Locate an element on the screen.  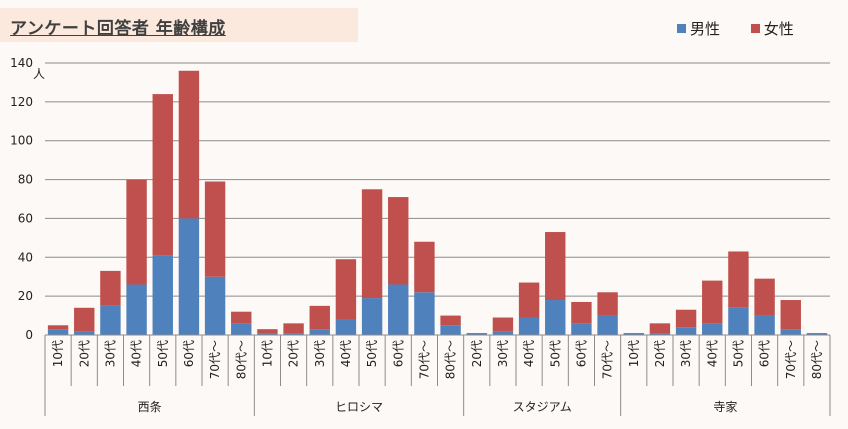
y-tick-label: 40 is located at coordinates (25, 257).